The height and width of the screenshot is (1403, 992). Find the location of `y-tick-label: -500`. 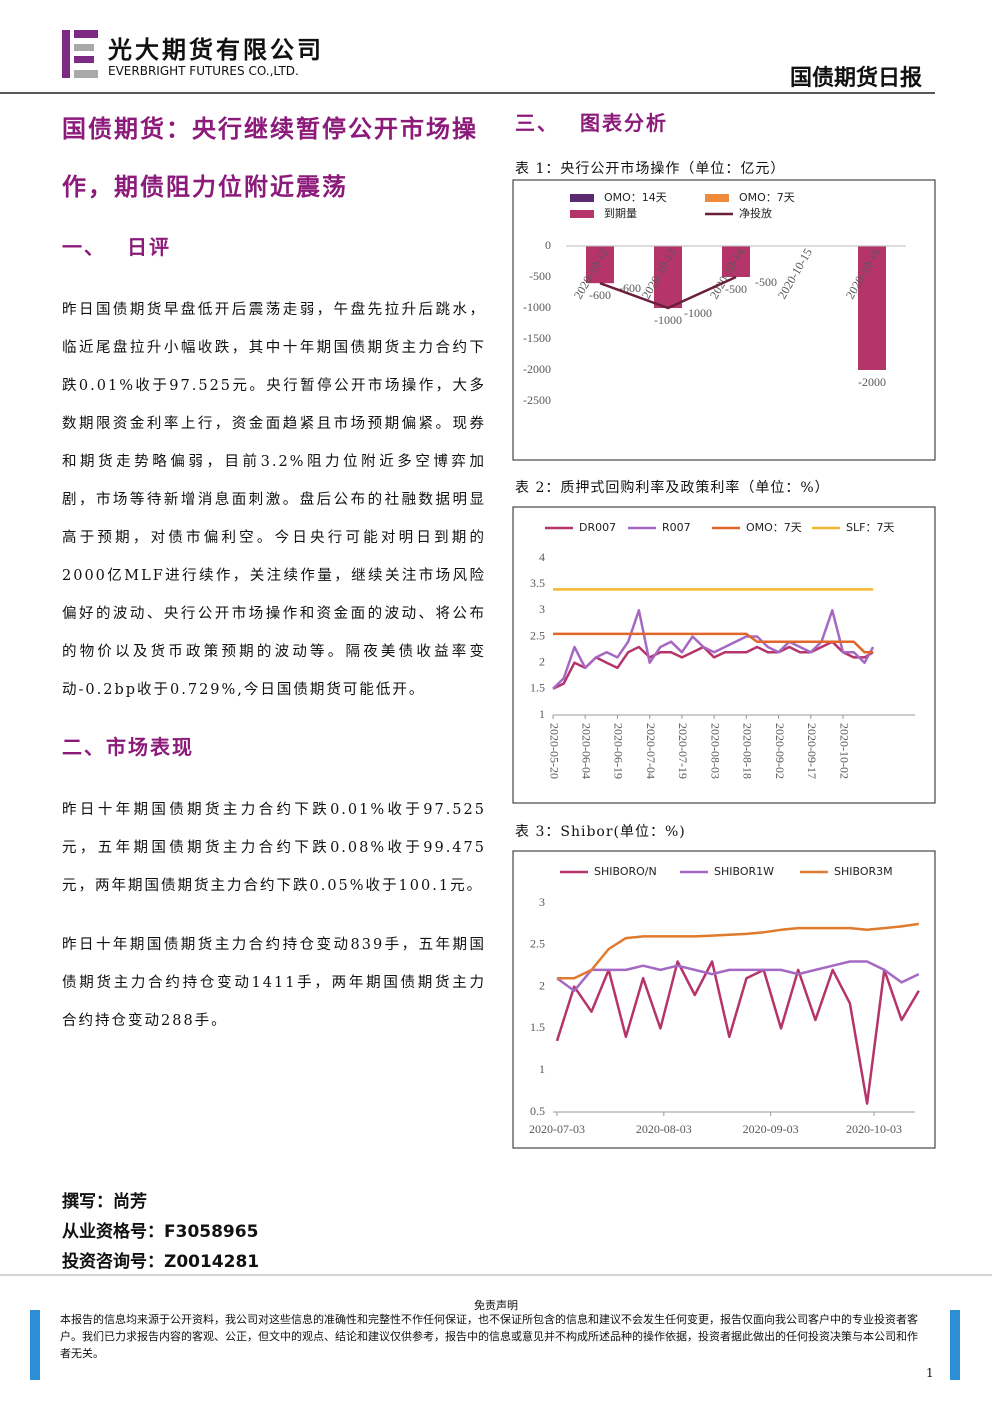

y-tick-label: -500 is located at coordinates (540, 276).